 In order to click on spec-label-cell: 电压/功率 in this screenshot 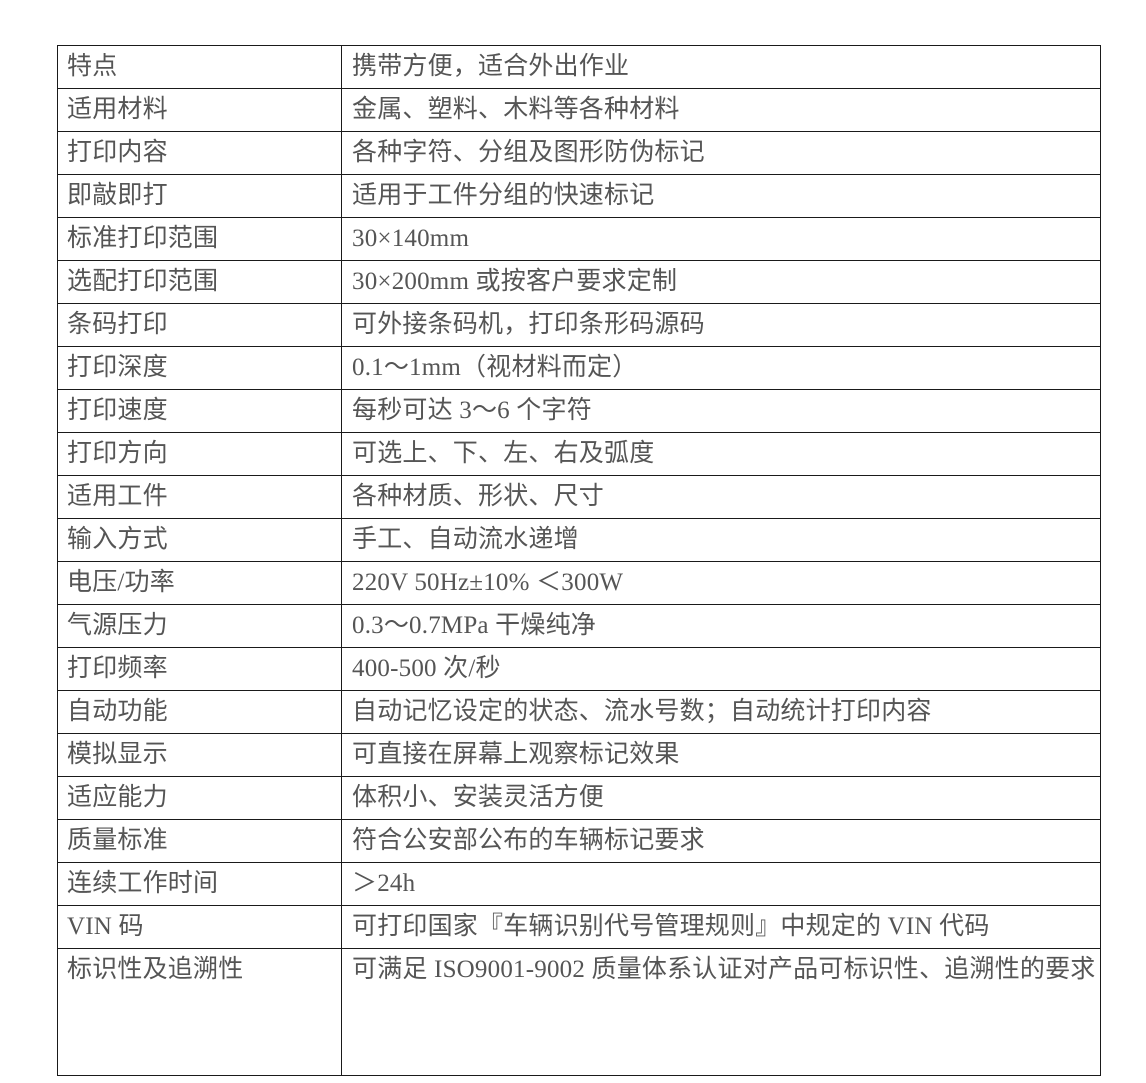, I will do `click(199, 583)`.